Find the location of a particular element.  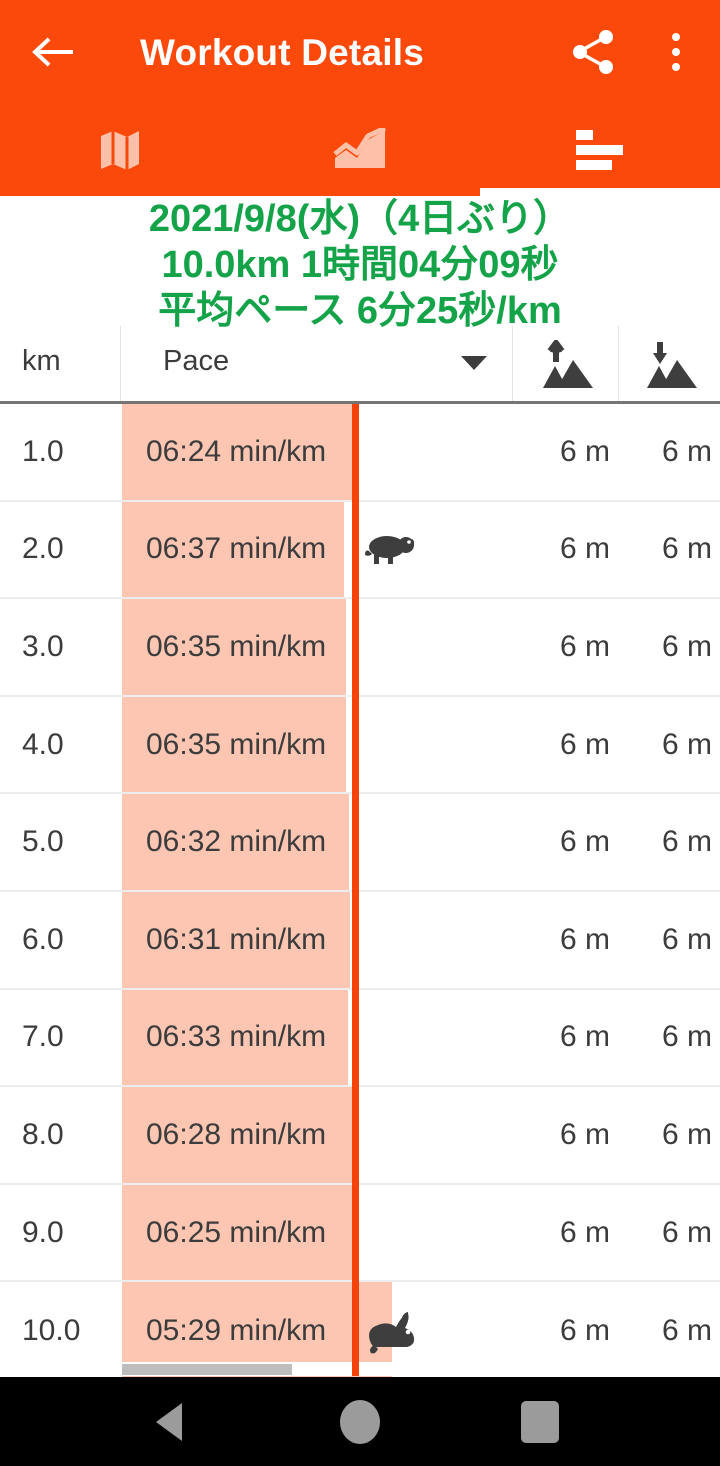

cell-km: 8.0 is located at coordinates (43, 1134).